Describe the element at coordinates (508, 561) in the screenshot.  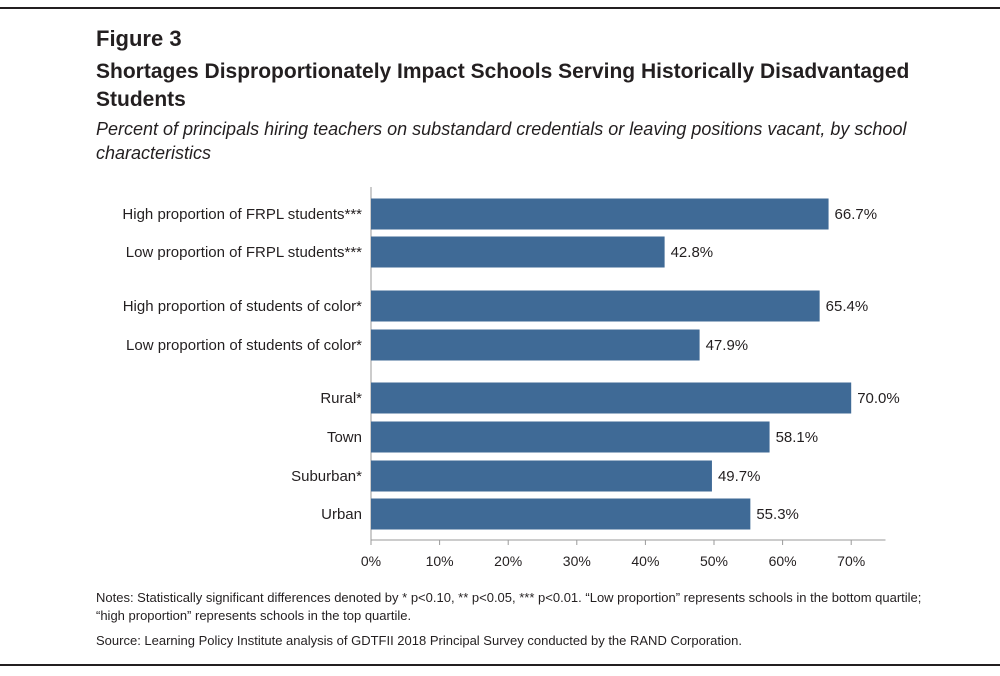
I see `x-tick-label: 20%` at that location.